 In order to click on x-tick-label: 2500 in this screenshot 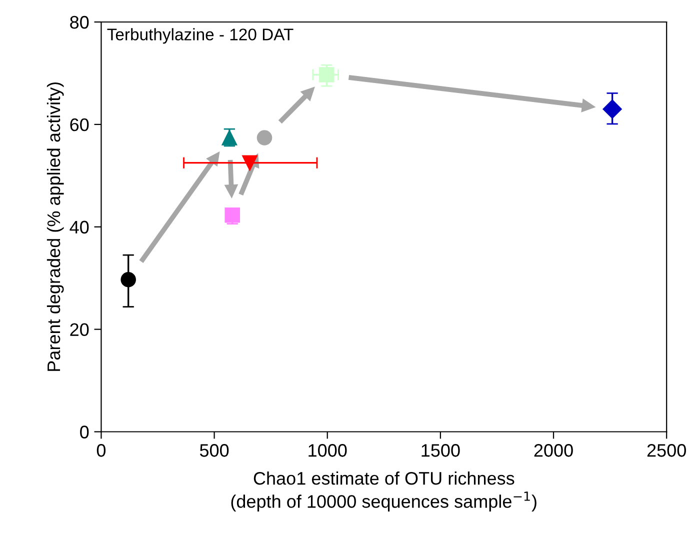, I will do `click(666, 450)`.